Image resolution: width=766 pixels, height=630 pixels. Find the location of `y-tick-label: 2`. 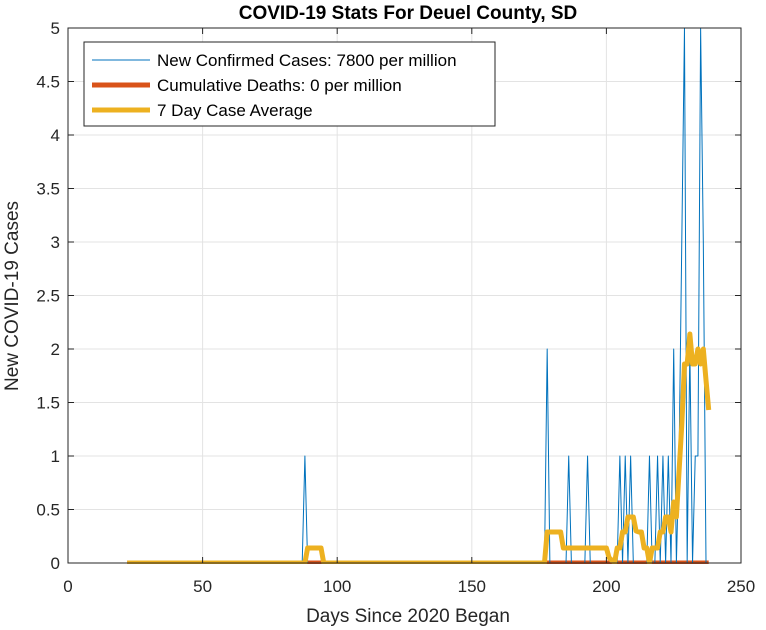

y-tick-label: 2 is located at coordinates (55, 349).